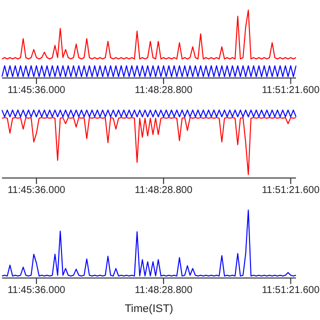 This screenshot has width=320, height=320. Describe the element at coordinates (149, 309) in the screenshot. I see `x-axis-title: Time(IST)` at that location.